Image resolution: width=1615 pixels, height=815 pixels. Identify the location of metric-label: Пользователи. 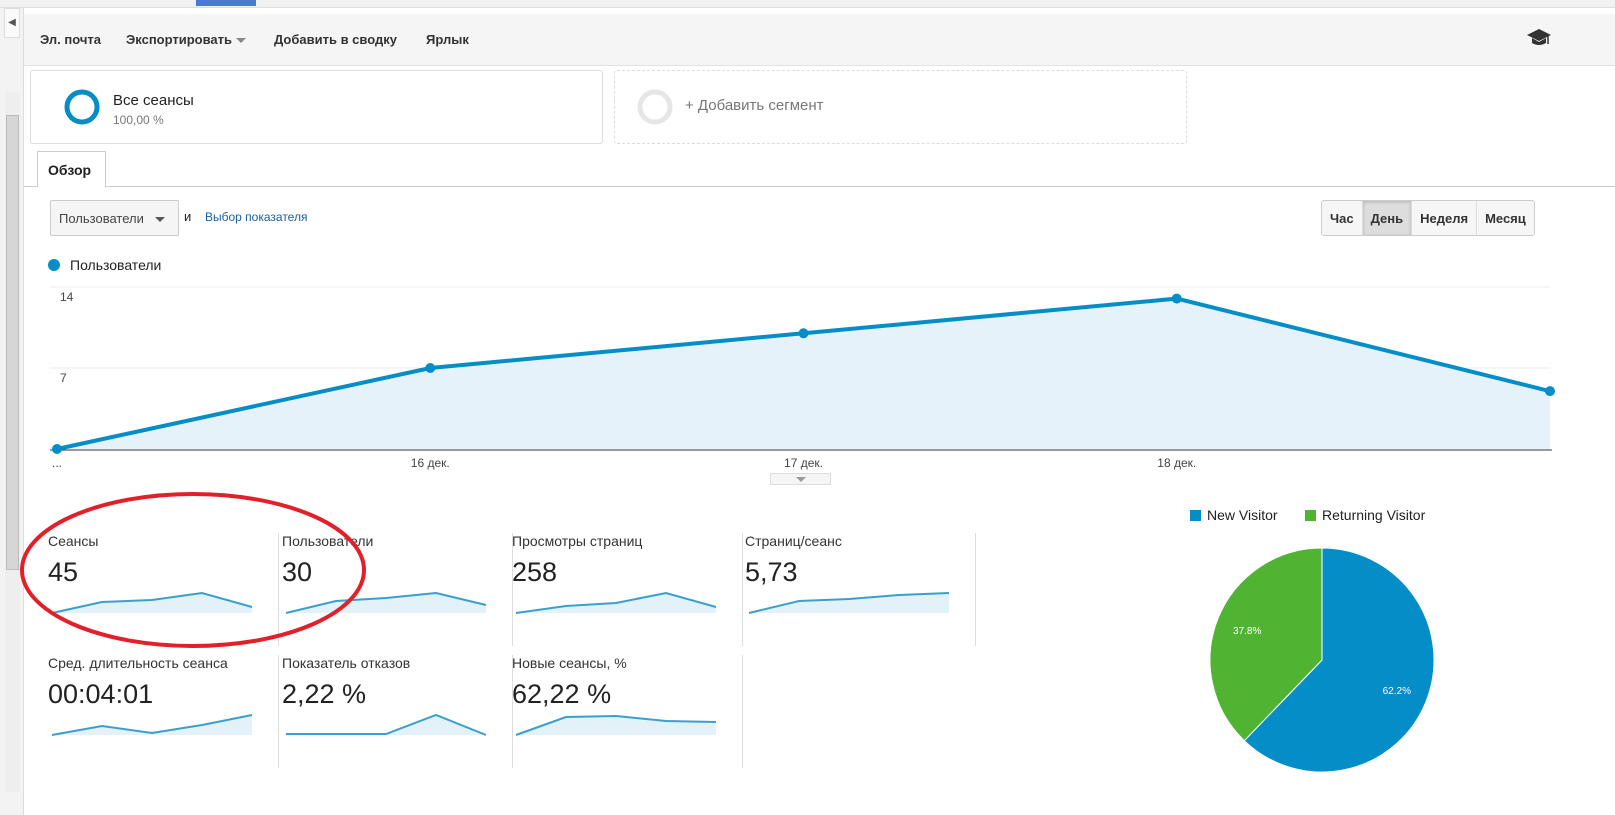
(328, 541).